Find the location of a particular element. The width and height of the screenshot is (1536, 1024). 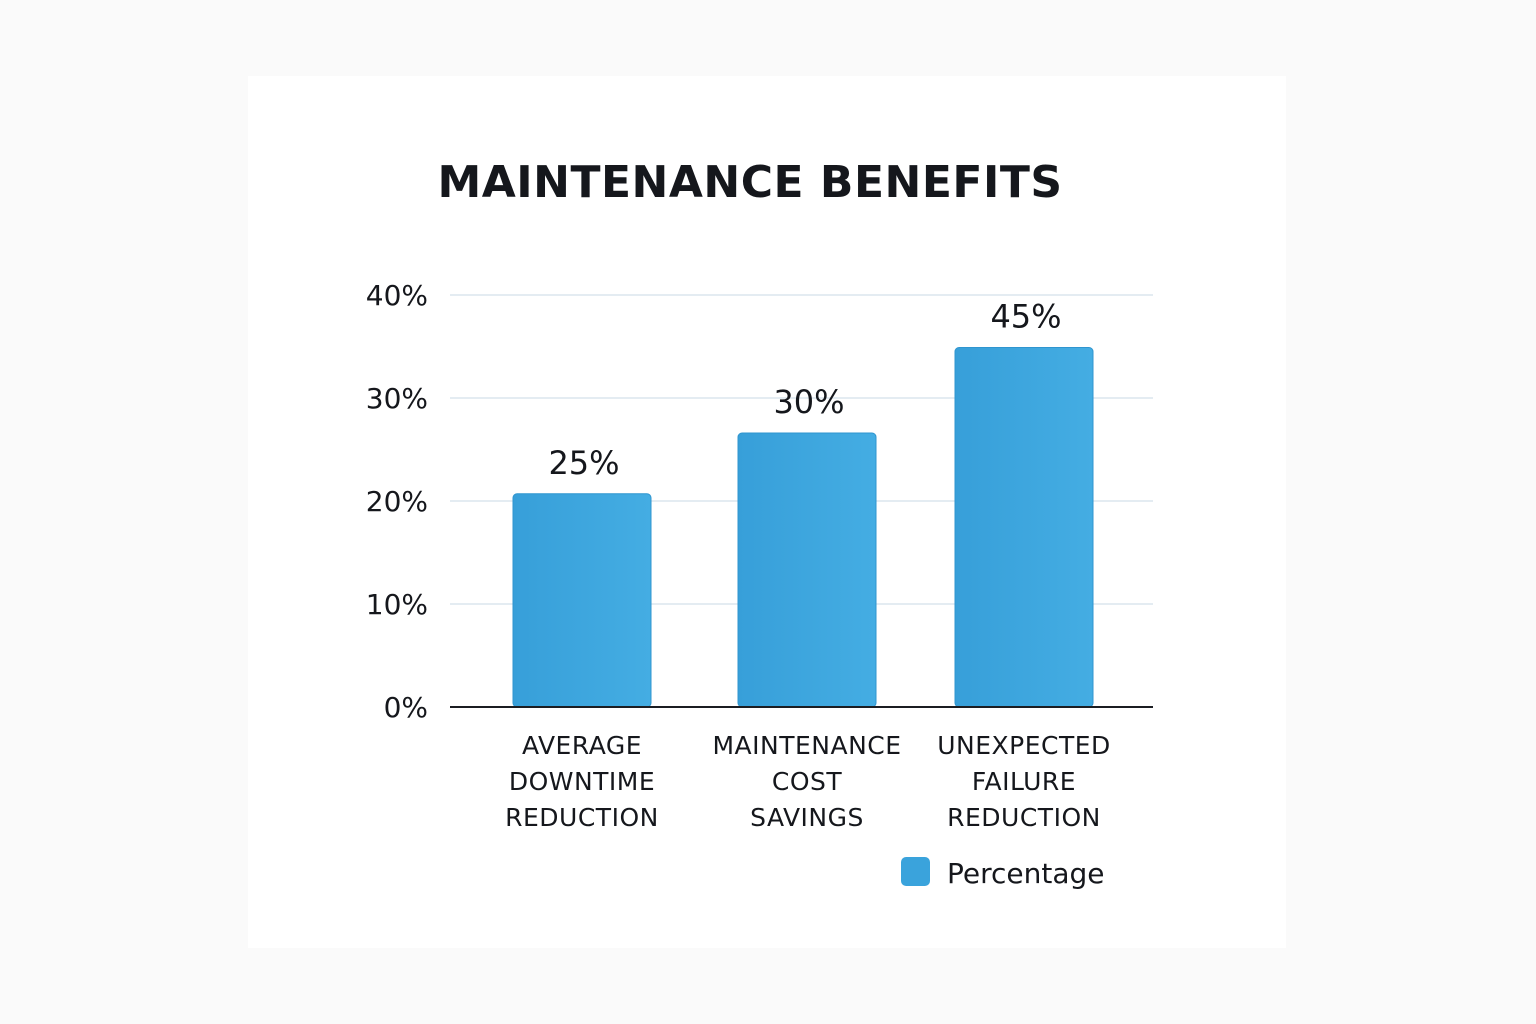

y-axis-ticks: 0% 10% 20% 30% 40% is located at coordinates (397, 501).